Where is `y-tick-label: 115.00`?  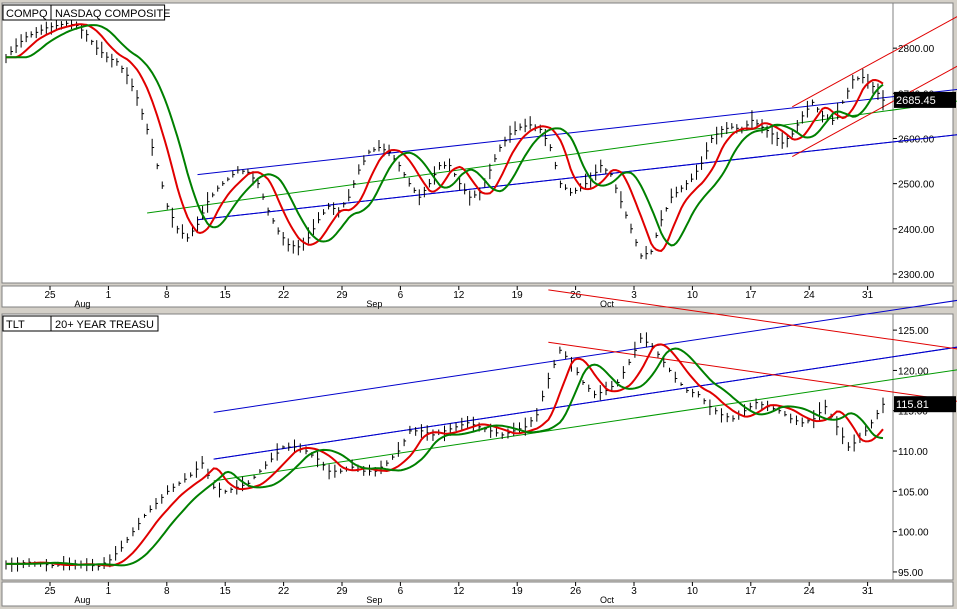 y-tick-label: 115.00 is located at coordinates (913, 412).